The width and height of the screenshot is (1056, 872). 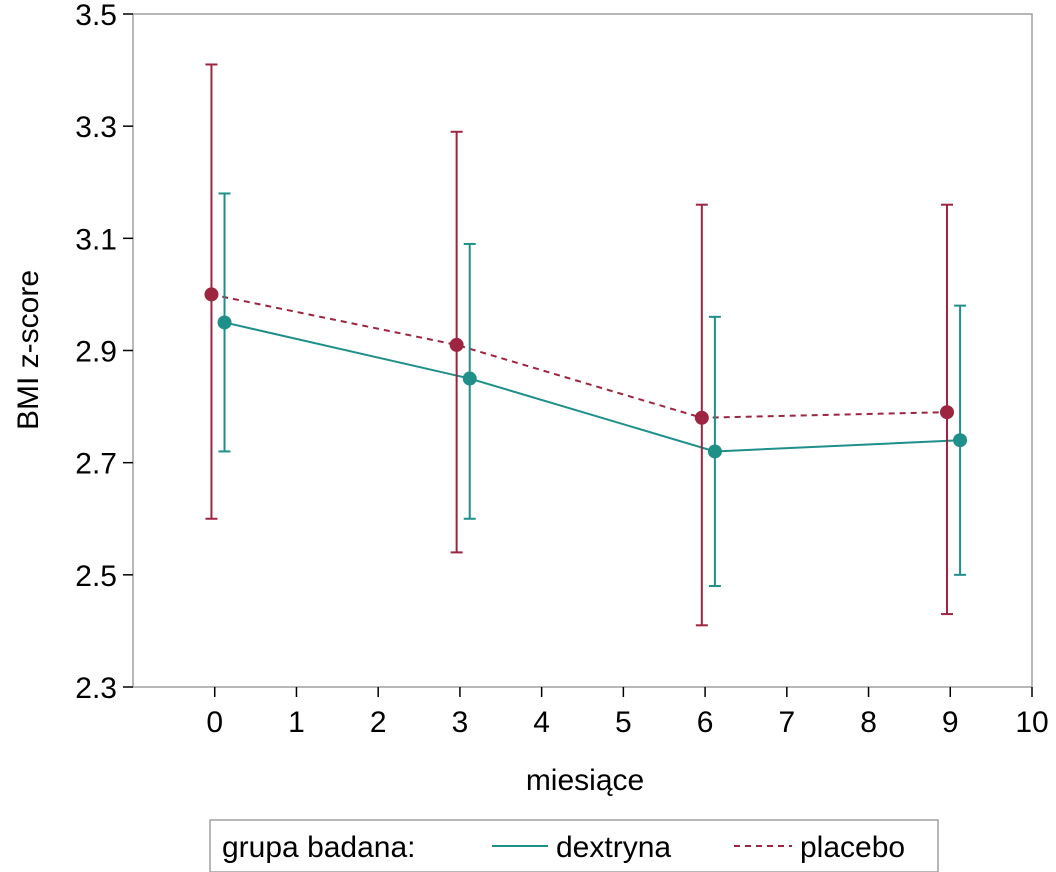 I want to click on x-tick-label: 2, so click(x=378, y=722).